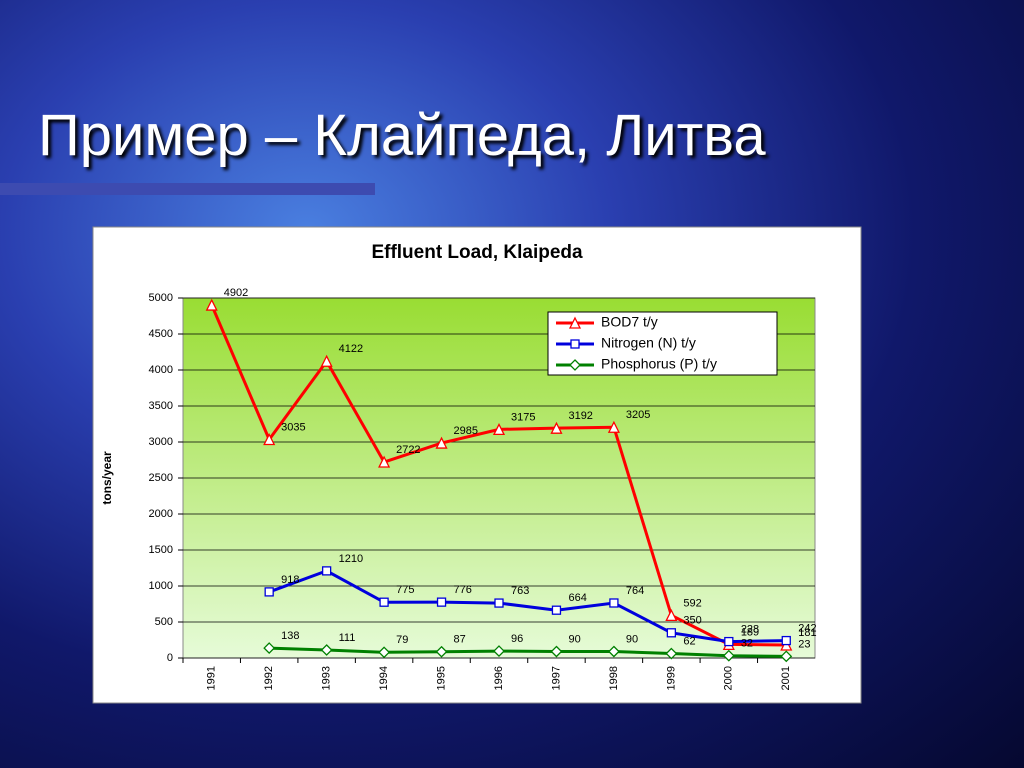 This screenshot has width=1024, height=768. Describe the element at coordinates (638, 415) in the screenshot. I see `data-label: 3205` at that location.